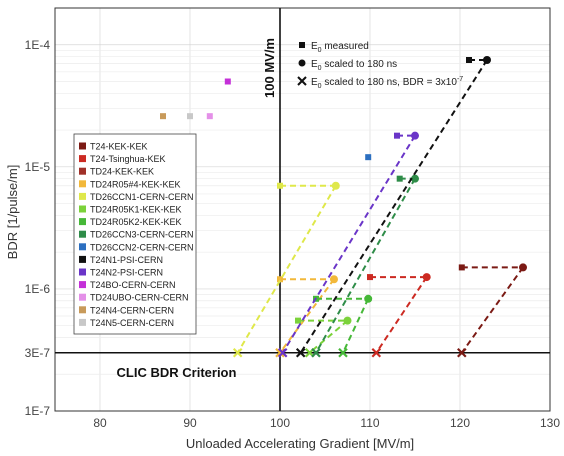  I want to click on marker-legend-label: E0 scaled to 180 ns, so click(354, 65).